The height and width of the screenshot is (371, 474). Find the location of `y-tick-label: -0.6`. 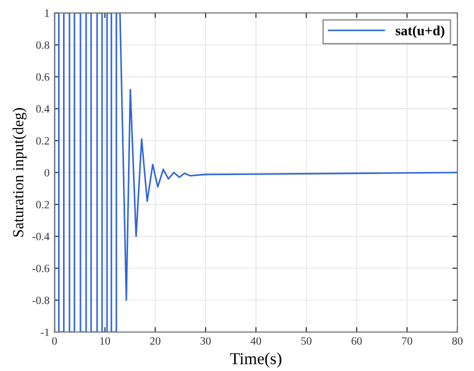

y-tick-label: -0.6 is located at coordinates (41, 268).